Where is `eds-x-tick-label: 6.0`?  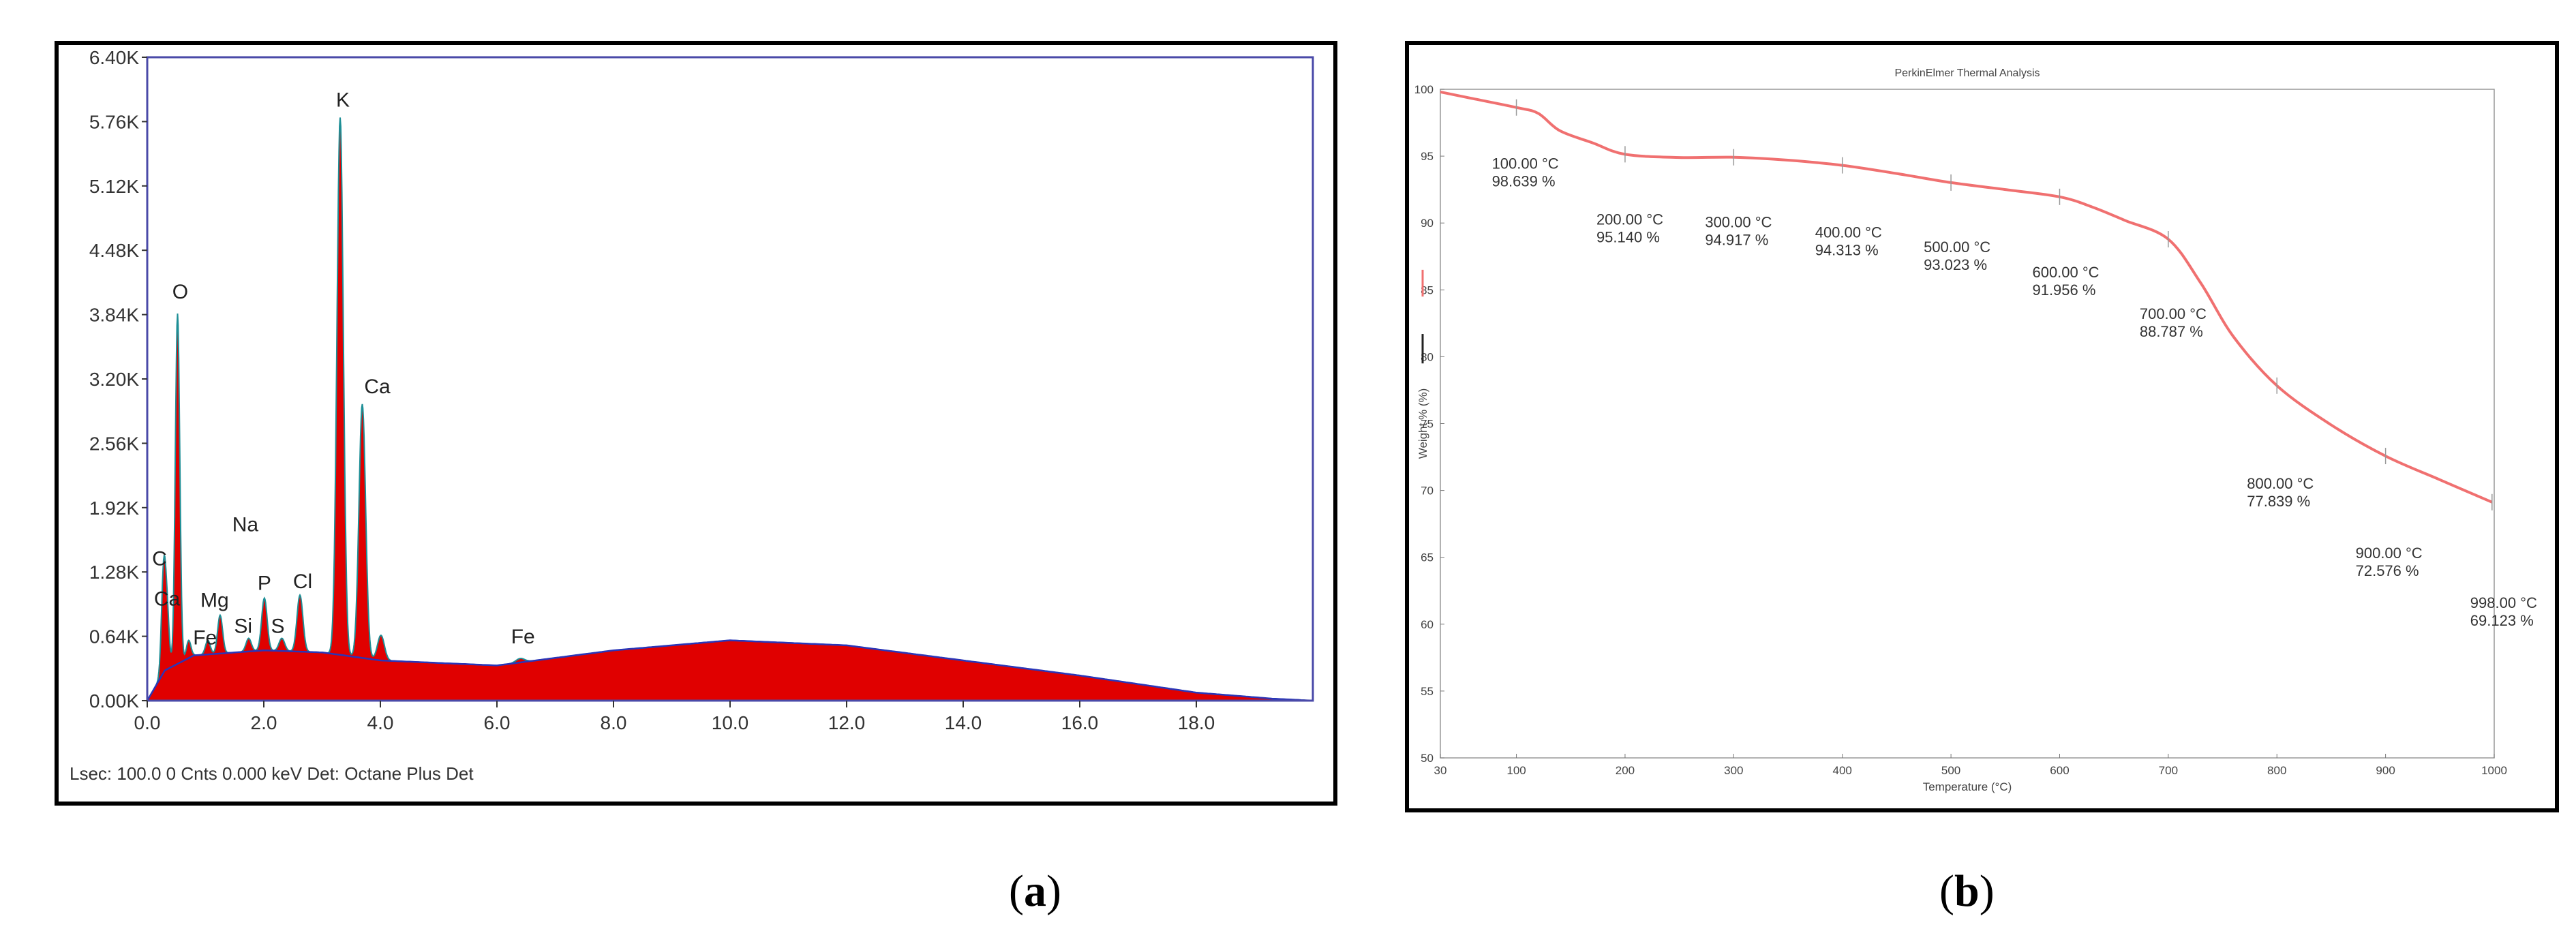 eds-x-tick-label: 6.0 is located at coordinates (498, 722).